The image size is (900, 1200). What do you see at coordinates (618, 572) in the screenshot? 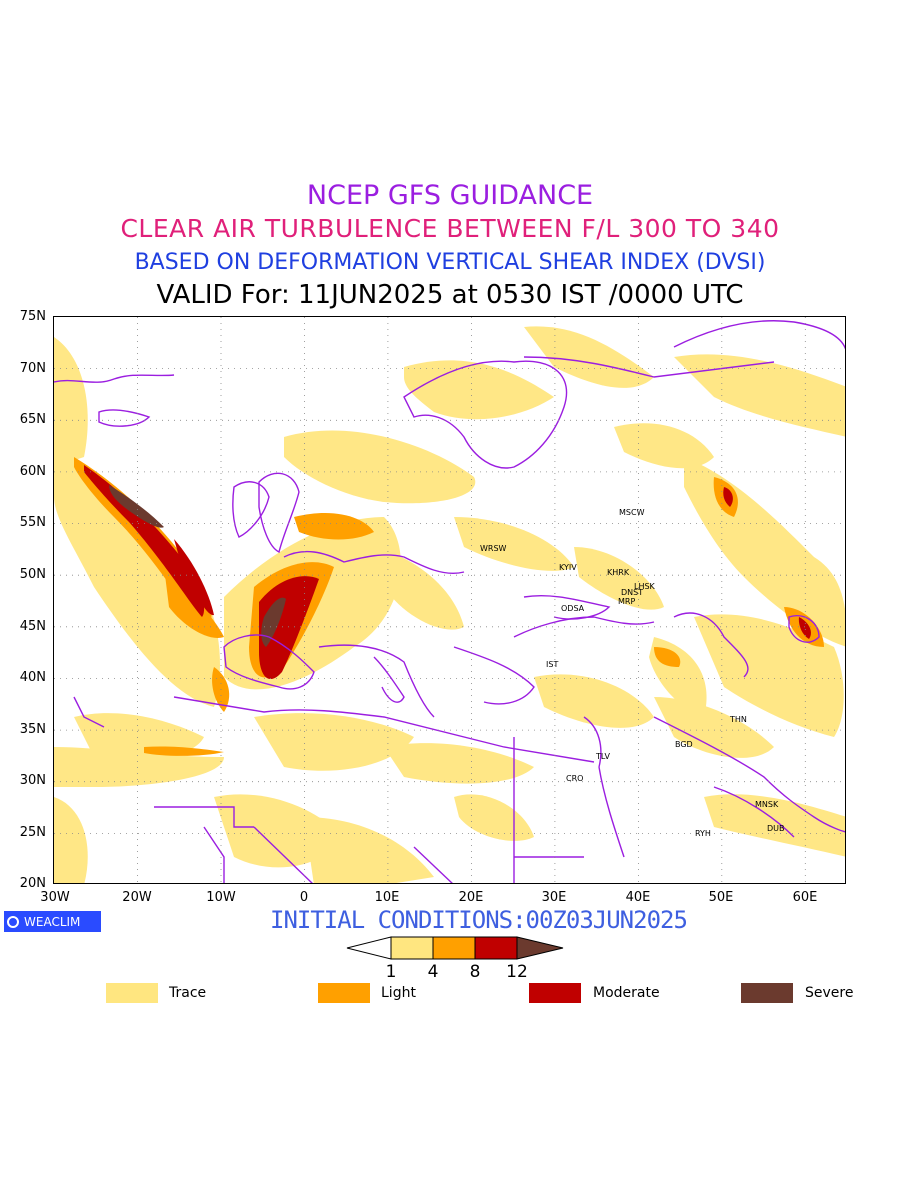
I see `city-label: KHRK` at bounding box center [618, 572].